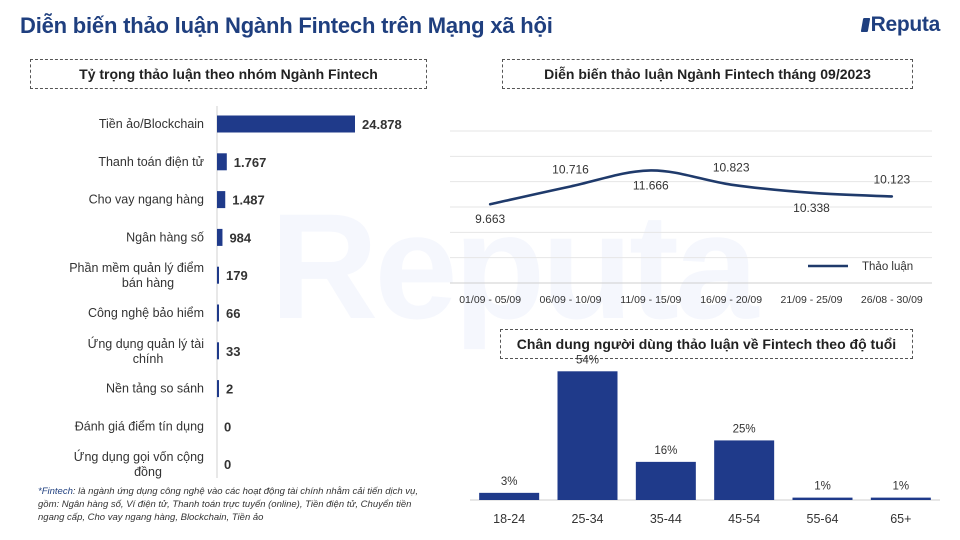  Describe the element at coordinates (509, 519) in the screenshot. I see `vbar-category-label: 18-24` at that location.